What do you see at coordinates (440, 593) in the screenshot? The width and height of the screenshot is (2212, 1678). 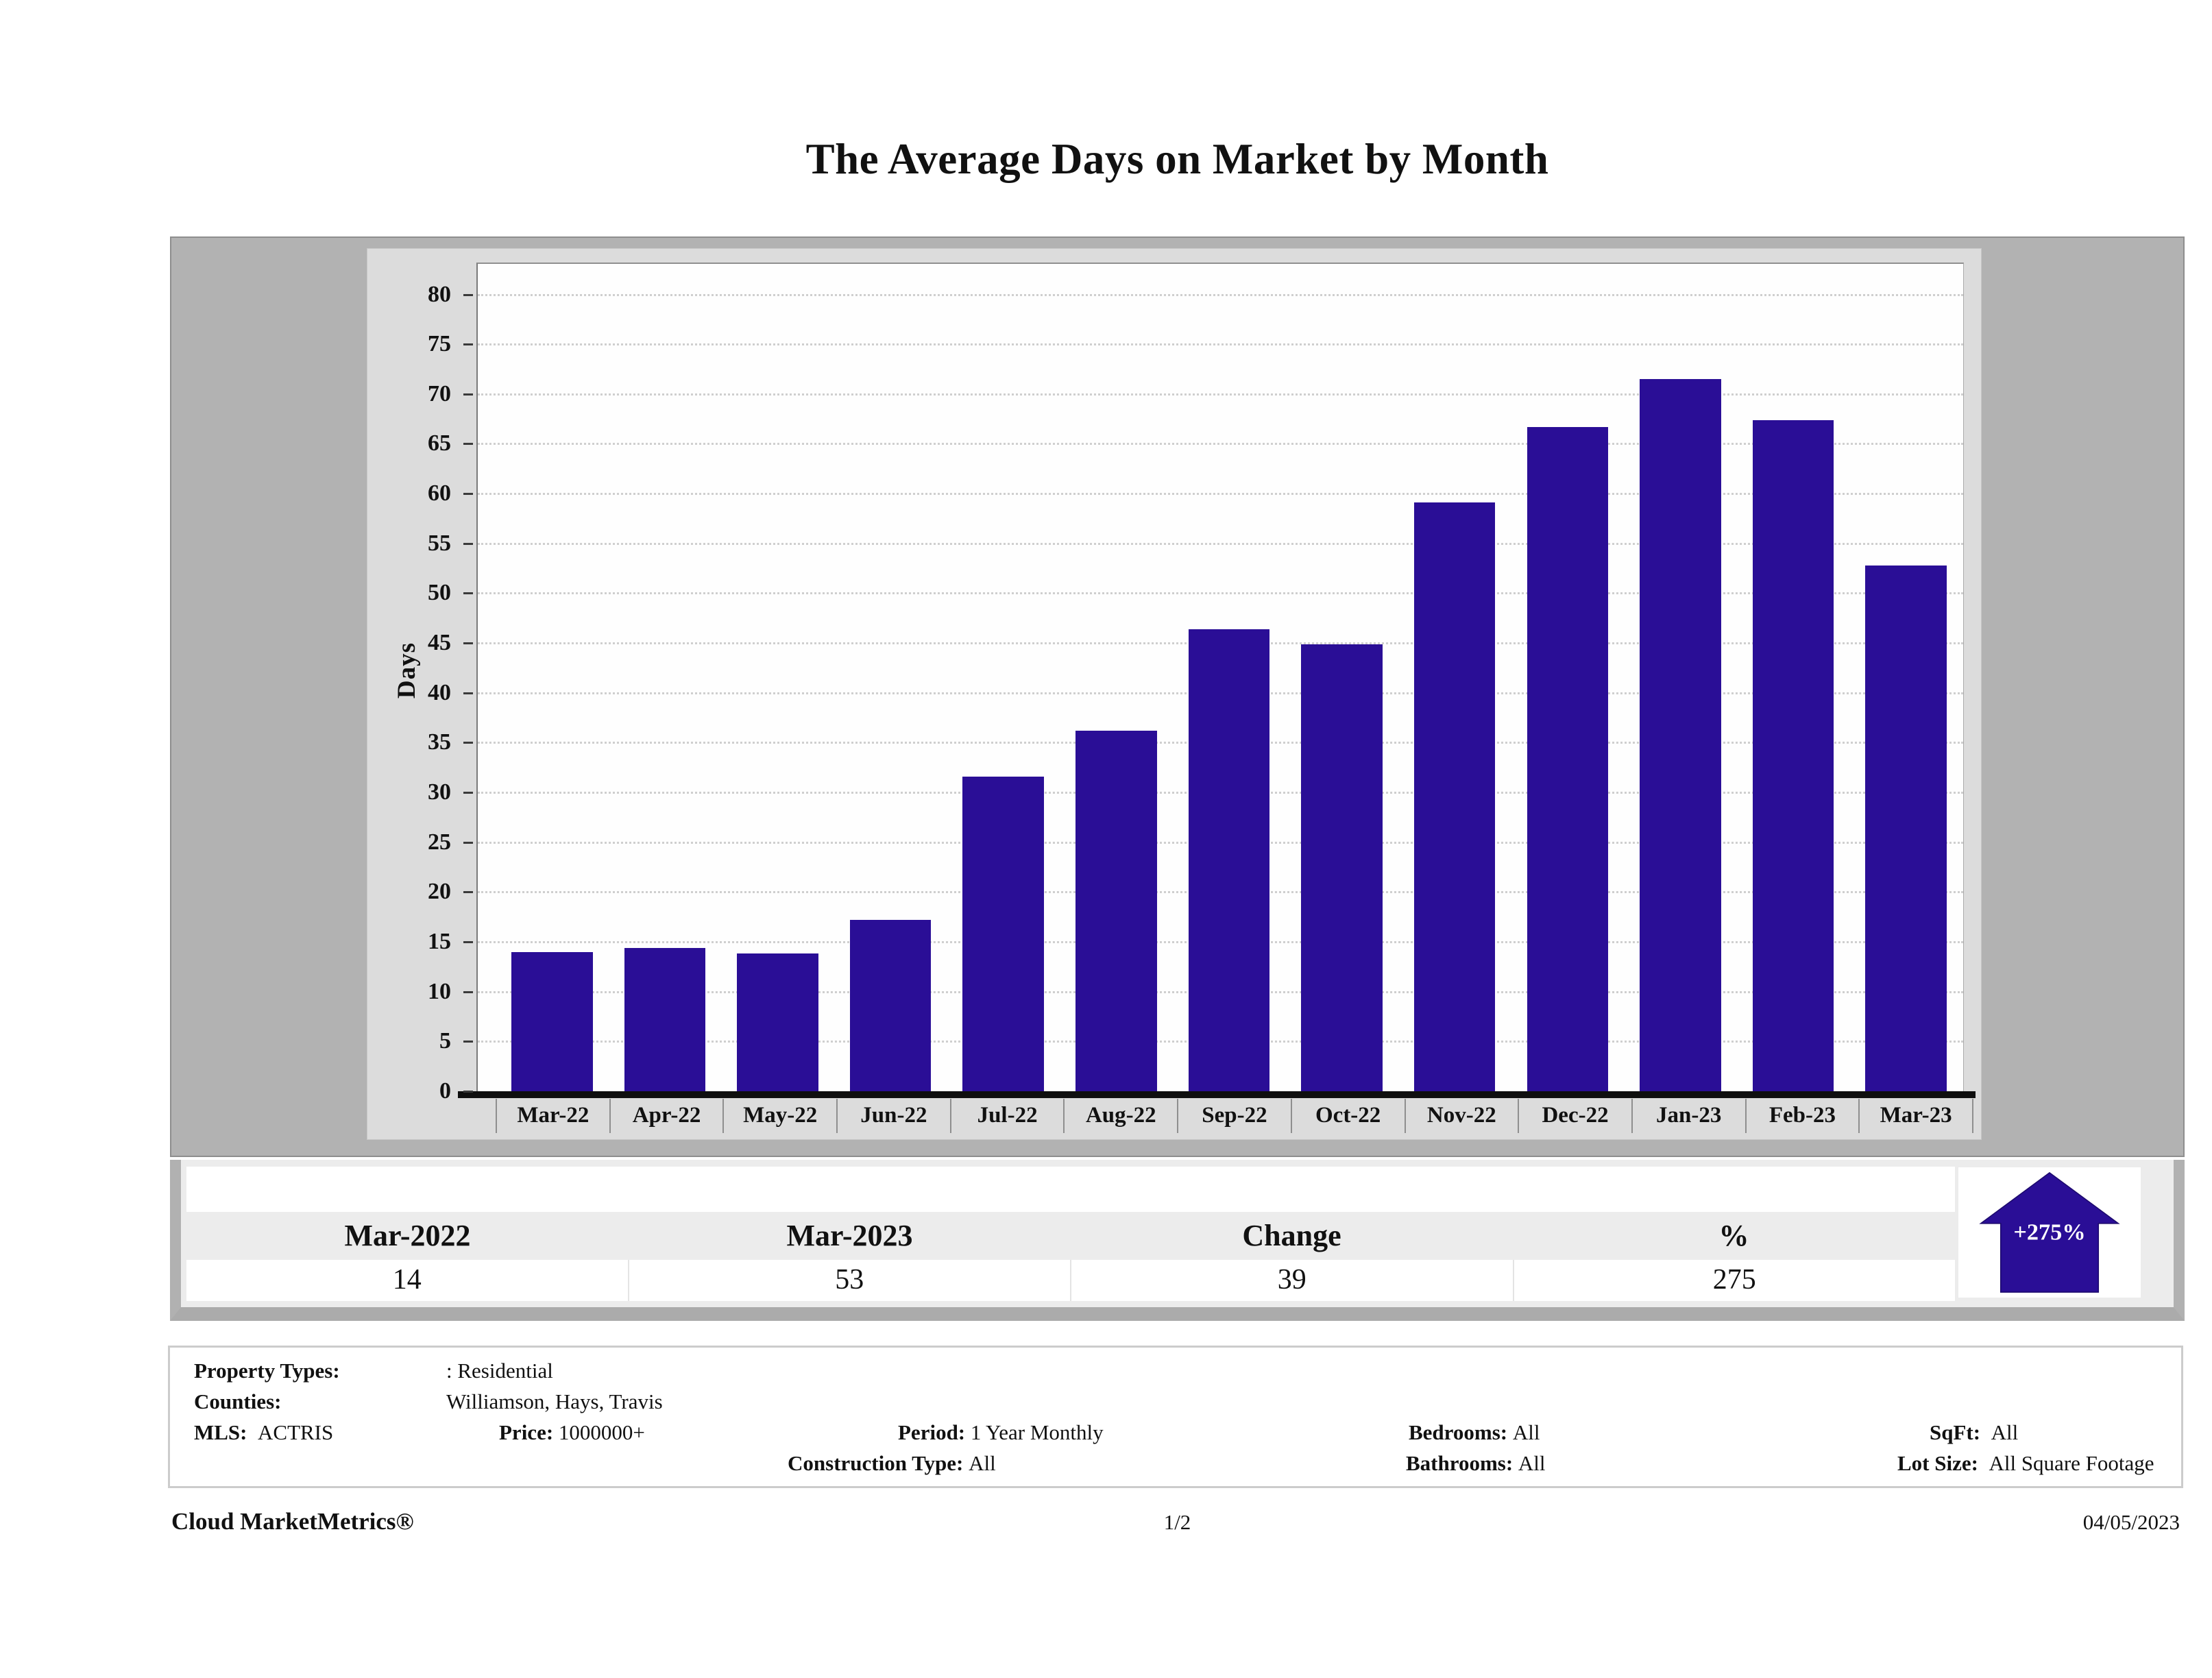 I see `y-tick-label: 50` at bounding box center [440, 593].